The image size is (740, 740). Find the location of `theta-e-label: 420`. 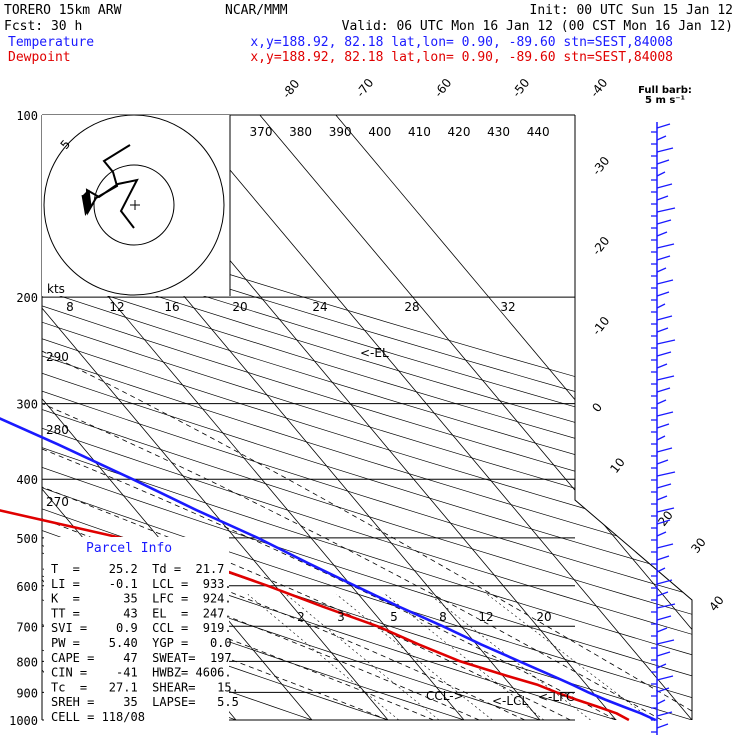

theta-e-label: 420 is located at coordinates (459, 132).